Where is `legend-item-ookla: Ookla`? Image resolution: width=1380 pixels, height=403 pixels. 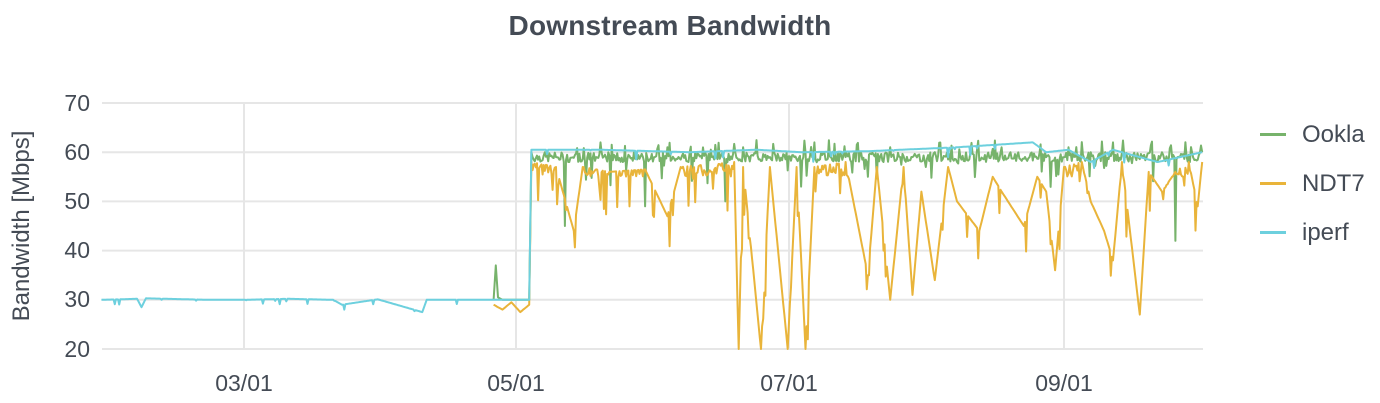 legend-item-ookla: Ookla is located at coordinates (1312, 134).